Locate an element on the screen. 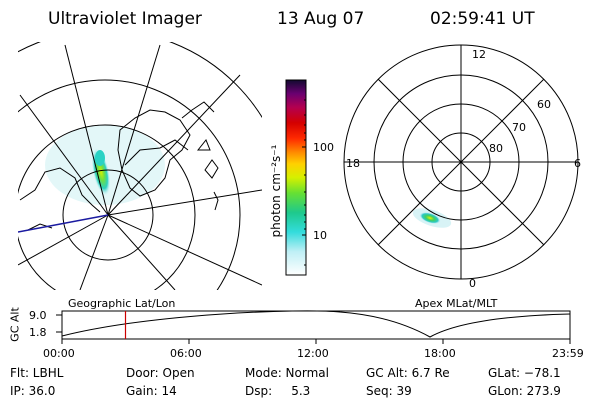  orbit-track is located at coordinates (63, 223).